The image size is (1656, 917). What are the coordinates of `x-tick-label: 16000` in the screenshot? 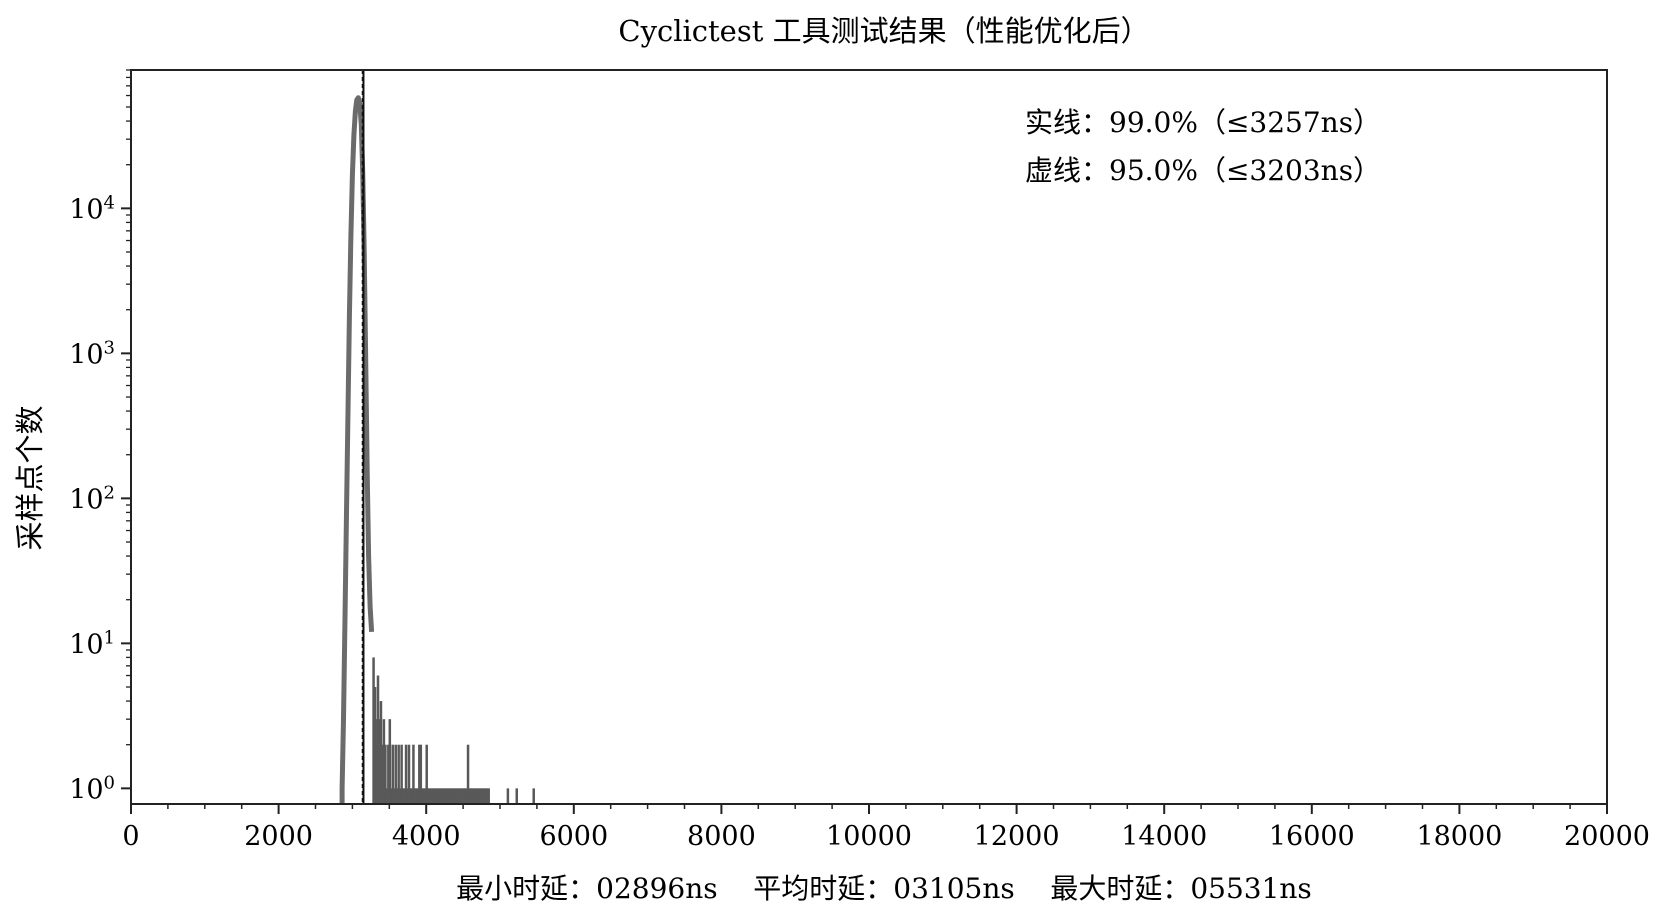 It's located at (1312, 836).